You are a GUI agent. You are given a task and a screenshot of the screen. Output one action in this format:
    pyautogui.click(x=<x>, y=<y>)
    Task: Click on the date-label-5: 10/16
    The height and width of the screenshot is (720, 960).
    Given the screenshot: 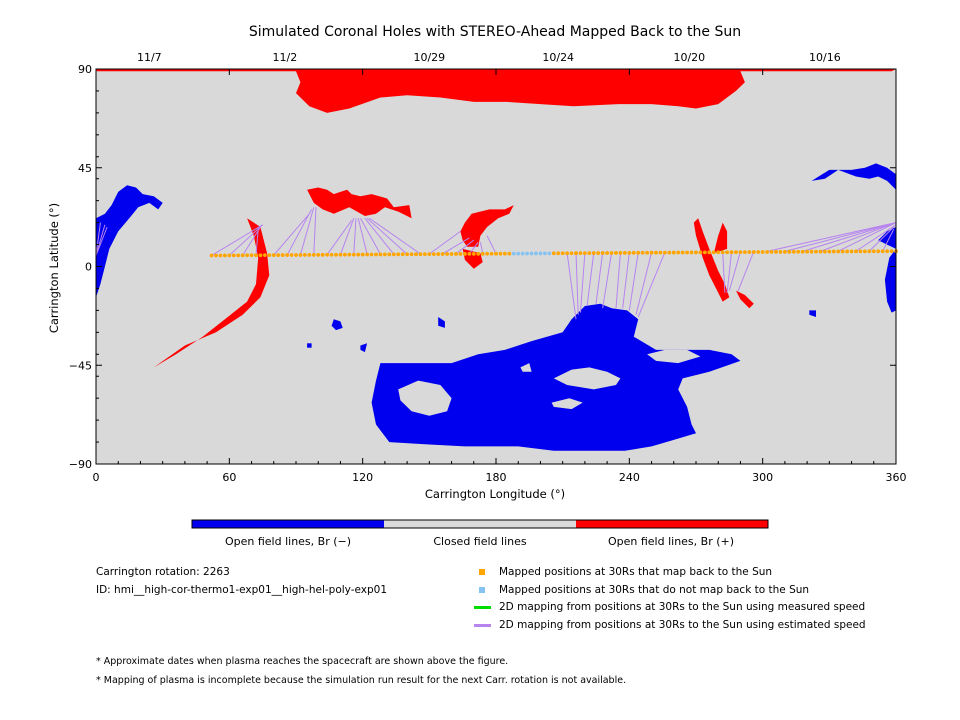 What is the action you would take?
    pyautogui.click(x=825, y=57)
    